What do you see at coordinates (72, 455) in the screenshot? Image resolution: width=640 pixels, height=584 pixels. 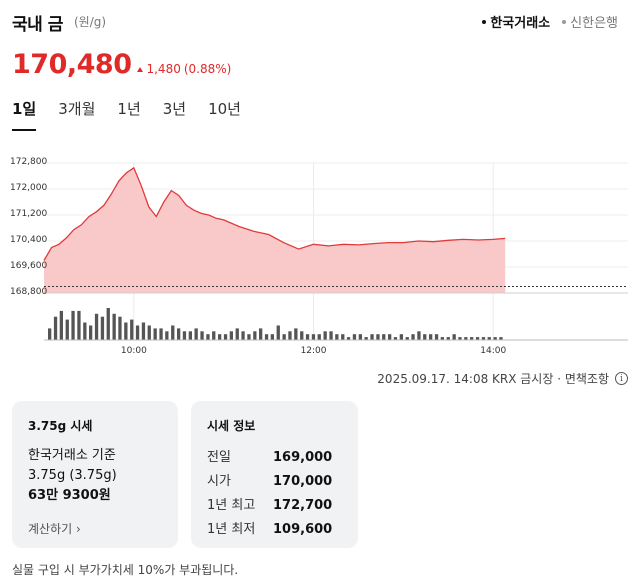 I see `card1-basis: 한국거래소 기준` at bounding box center [72, 455].